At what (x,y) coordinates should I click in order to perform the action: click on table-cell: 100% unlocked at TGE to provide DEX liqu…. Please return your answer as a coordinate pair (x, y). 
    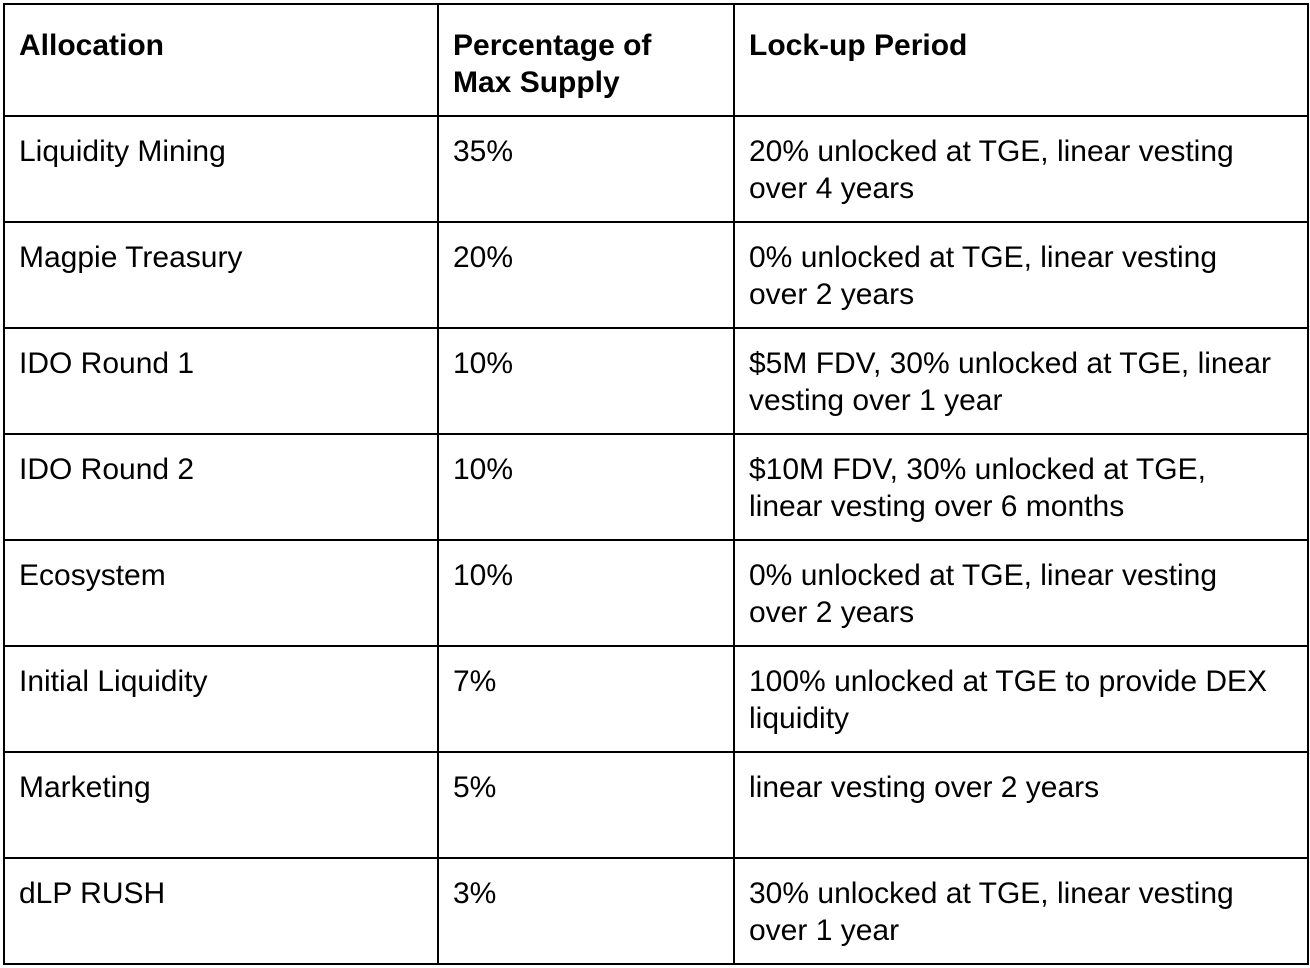
    Looking at the image, I should click on (1021, 699).